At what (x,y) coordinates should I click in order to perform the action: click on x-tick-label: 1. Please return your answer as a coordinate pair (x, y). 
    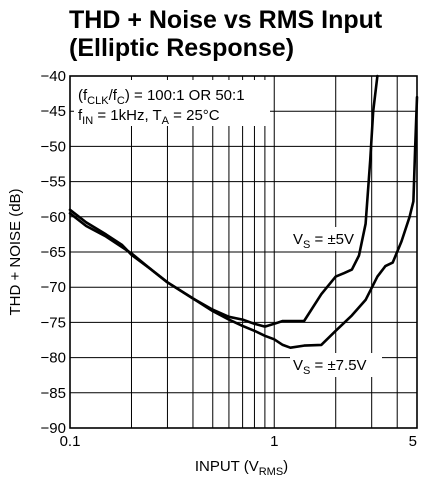
    Looking at the image, I should click on (274, 441).